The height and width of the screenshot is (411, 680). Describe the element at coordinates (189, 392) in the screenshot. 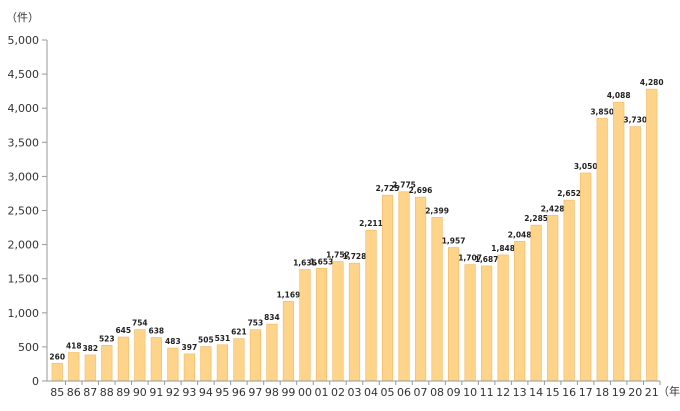

I see `x-tick-label: 93` at that location.